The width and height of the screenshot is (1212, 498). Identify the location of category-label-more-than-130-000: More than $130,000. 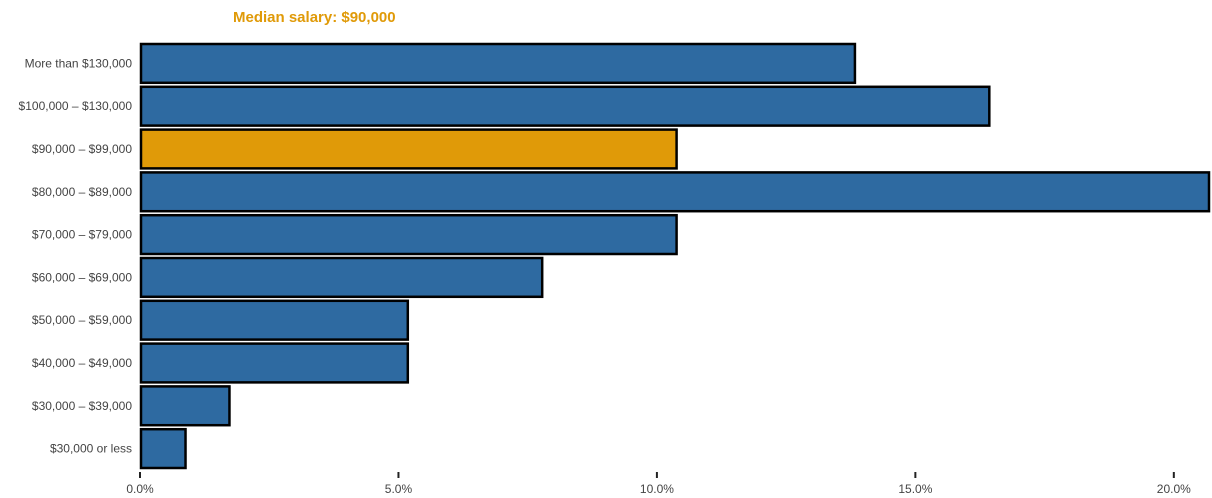
(79, 63).